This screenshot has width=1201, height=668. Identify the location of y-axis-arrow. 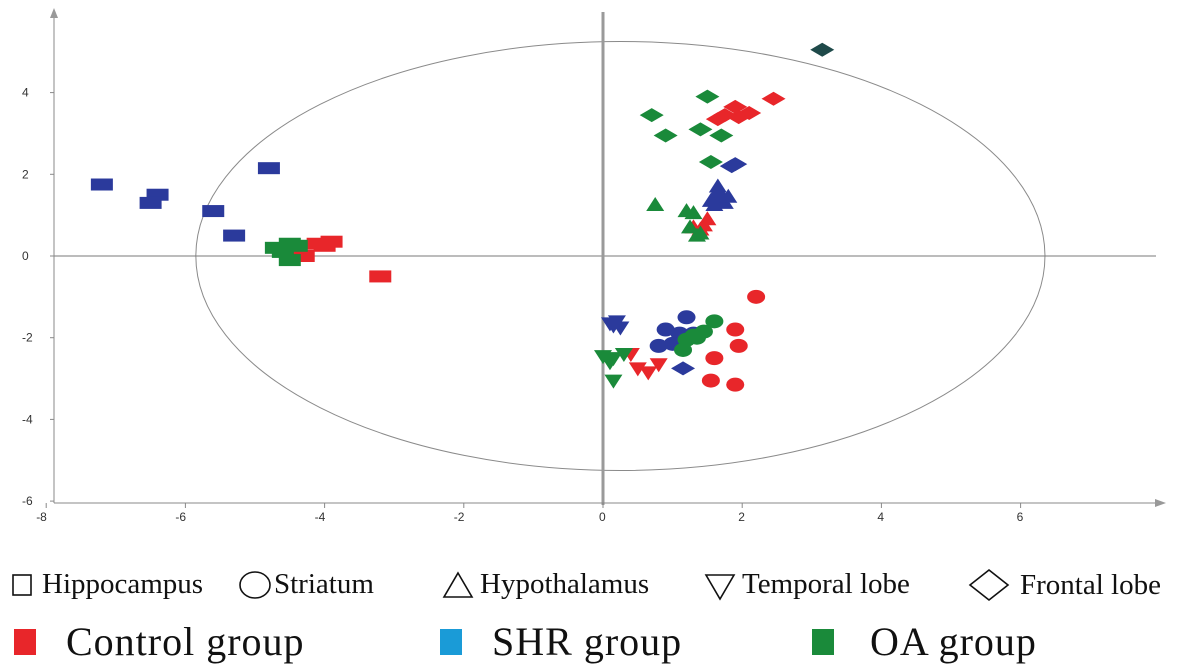
(54, 13).